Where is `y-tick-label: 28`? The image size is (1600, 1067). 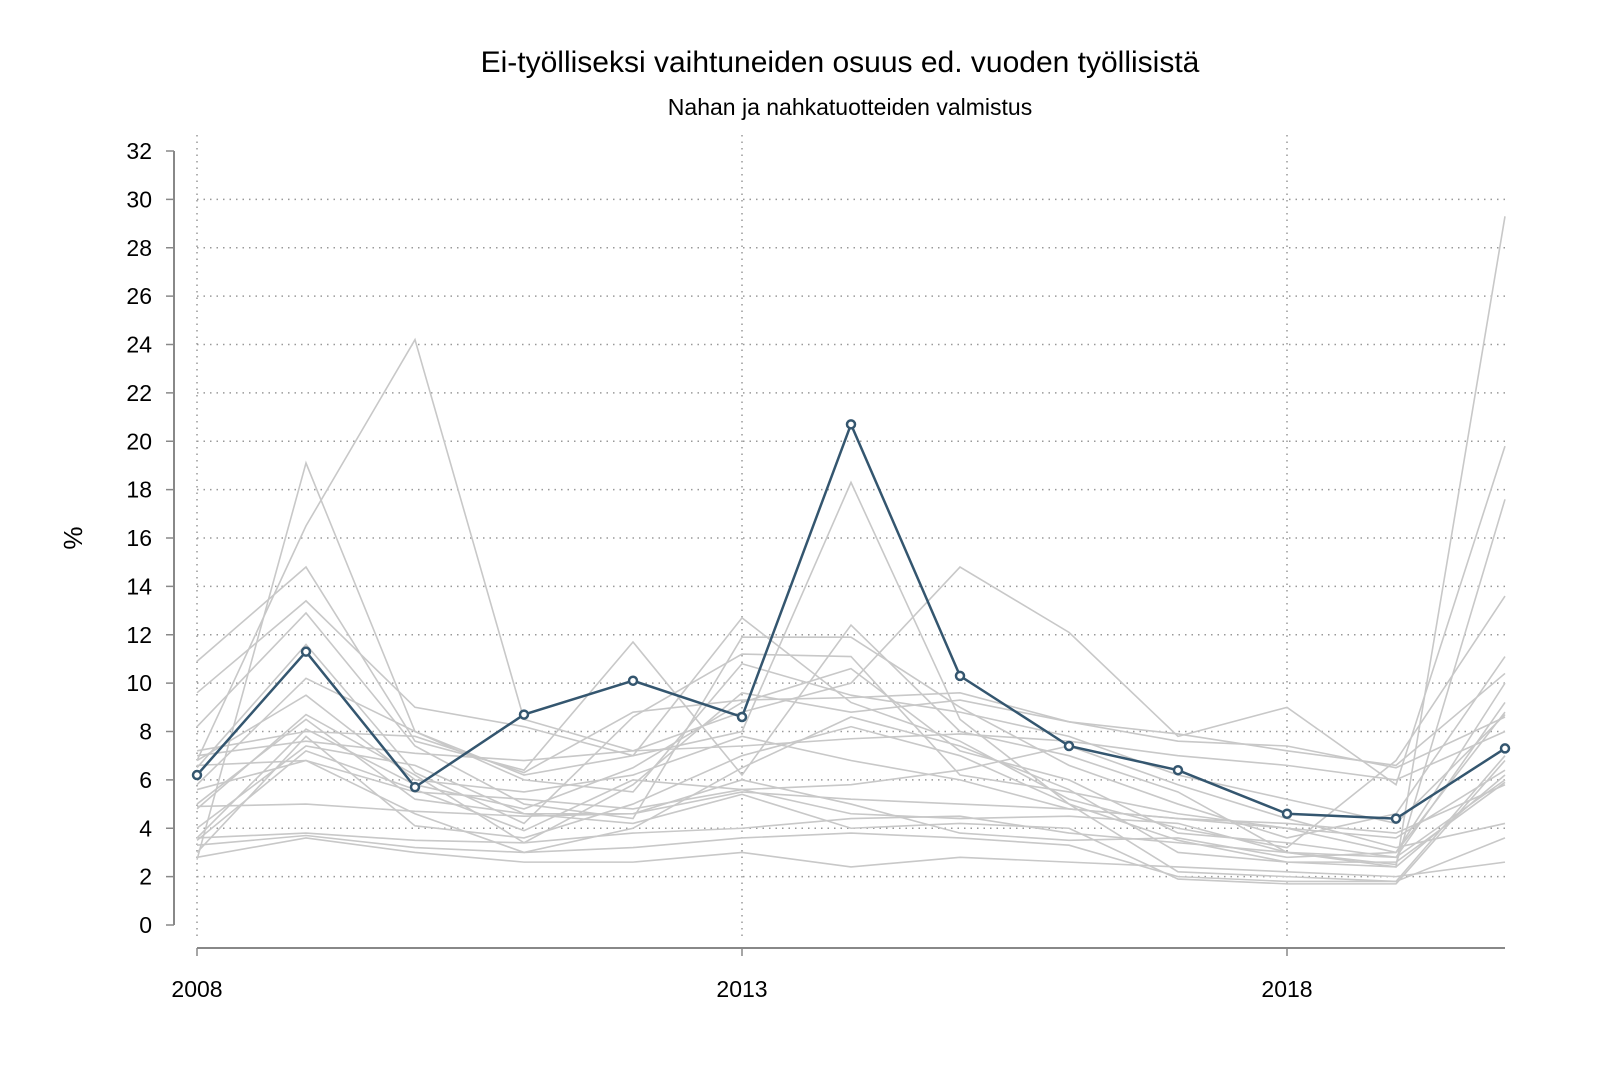
y-tick-label: 28 is located at coordinates (139, 248).